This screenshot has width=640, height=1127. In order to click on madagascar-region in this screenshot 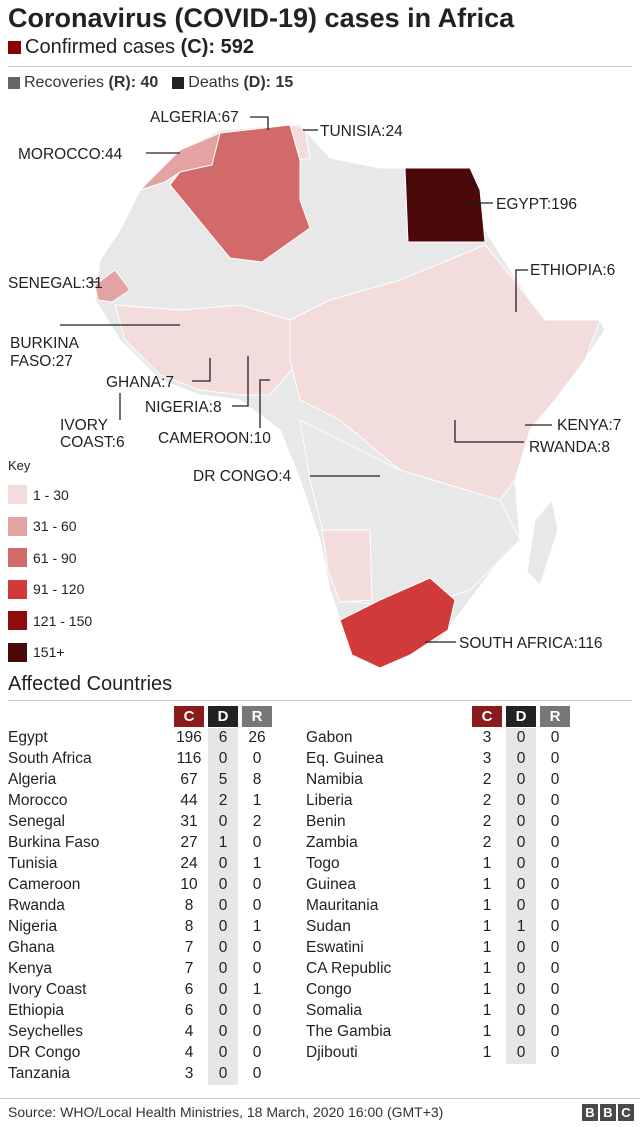, I will do `click(542, 542)`.